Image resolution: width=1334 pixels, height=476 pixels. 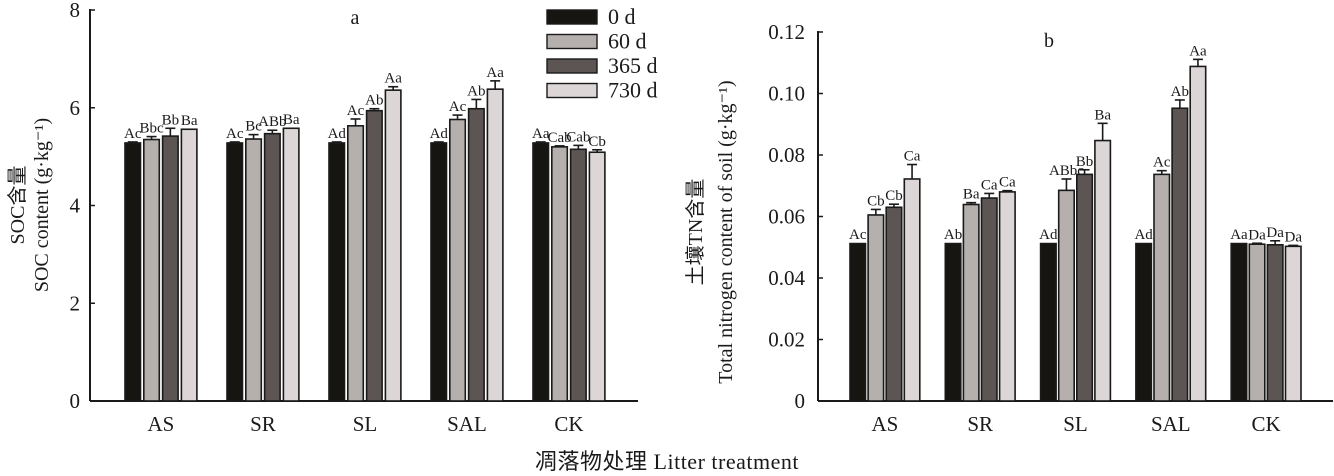 I want to click on y-tick-label: 6, so click(x=75, y=108).